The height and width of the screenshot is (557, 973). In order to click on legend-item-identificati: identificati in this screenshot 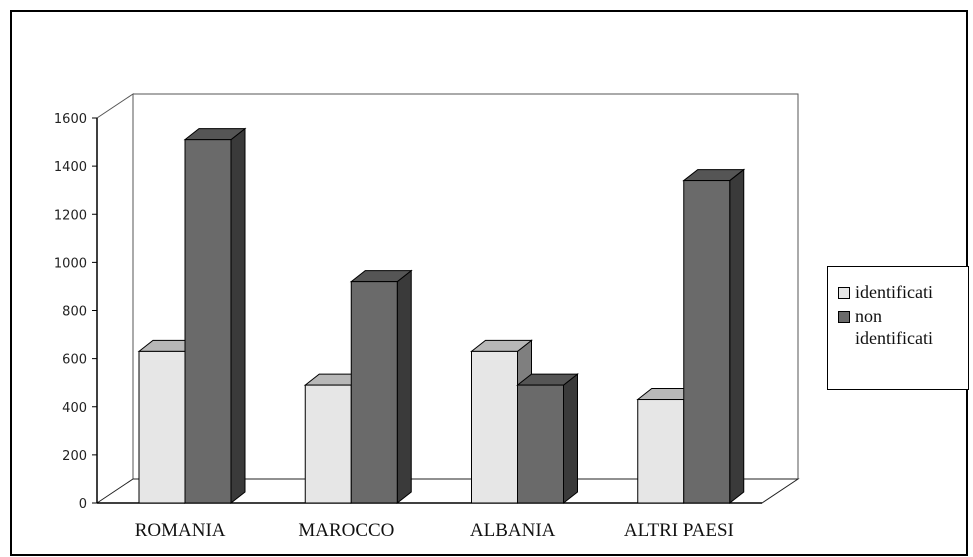, I will do `click(900, 292)`.